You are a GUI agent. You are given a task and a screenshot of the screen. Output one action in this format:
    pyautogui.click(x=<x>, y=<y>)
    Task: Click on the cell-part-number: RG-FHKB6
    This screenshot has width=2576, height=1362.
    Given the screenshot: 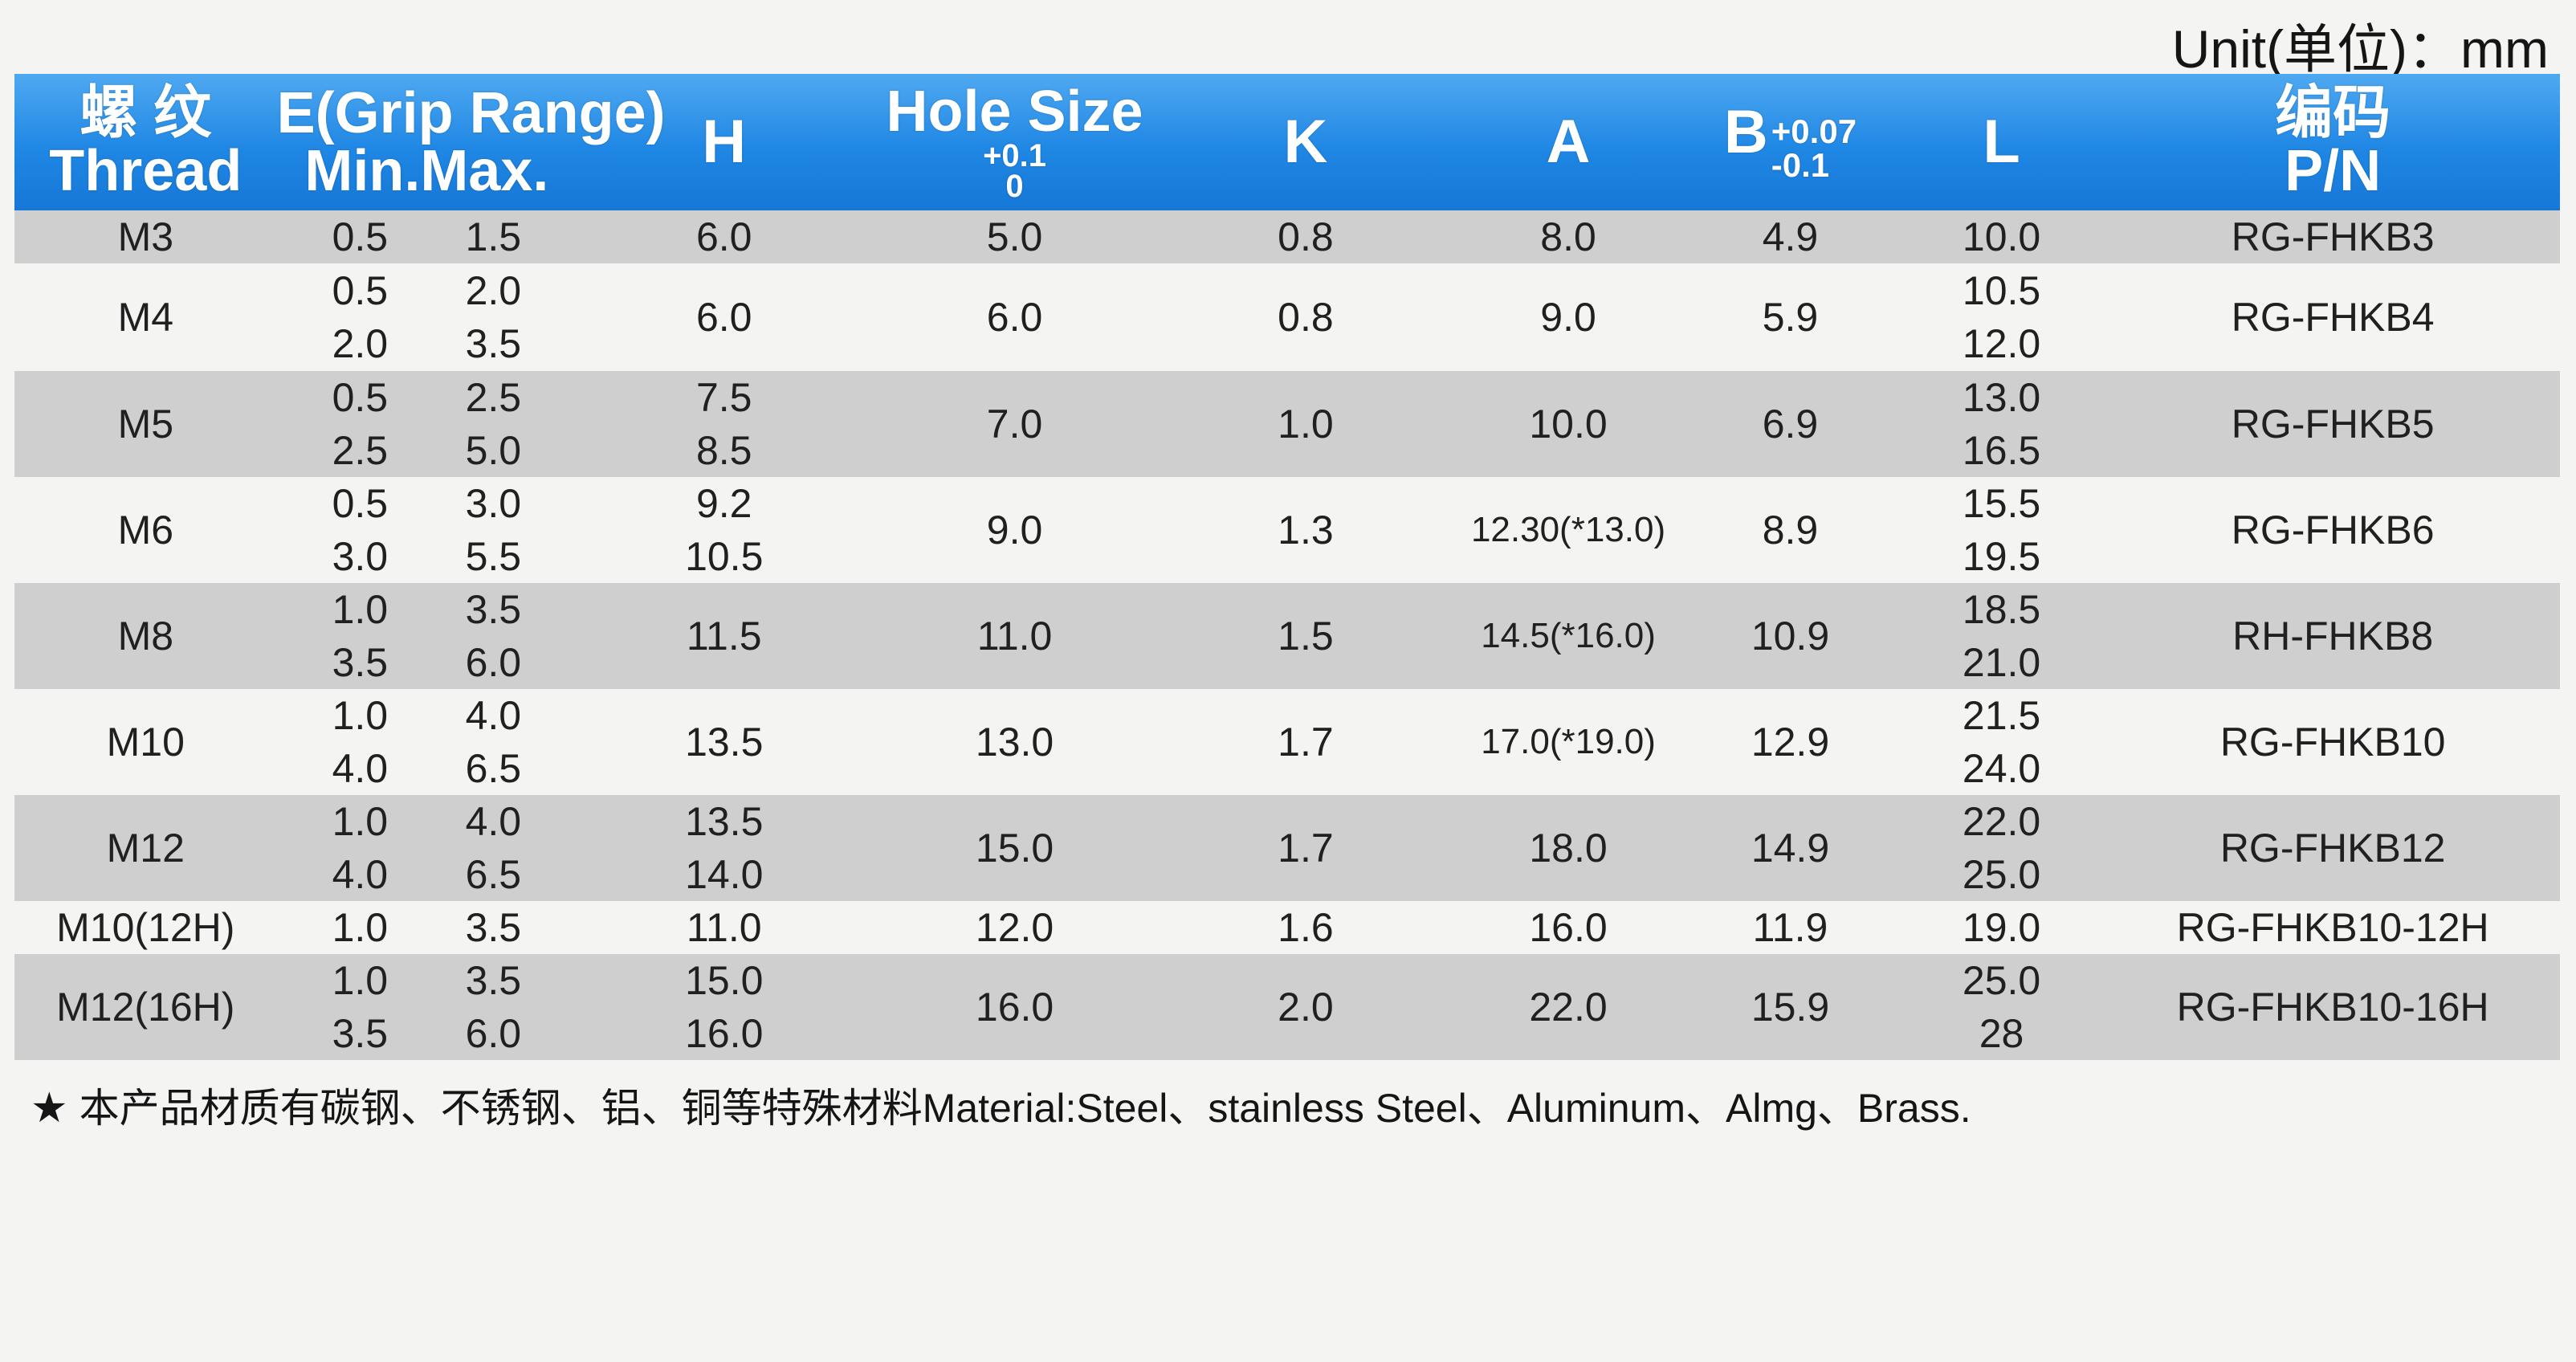 What is the action you would take?
    pyautogui.click(x=2332, y=530)
    